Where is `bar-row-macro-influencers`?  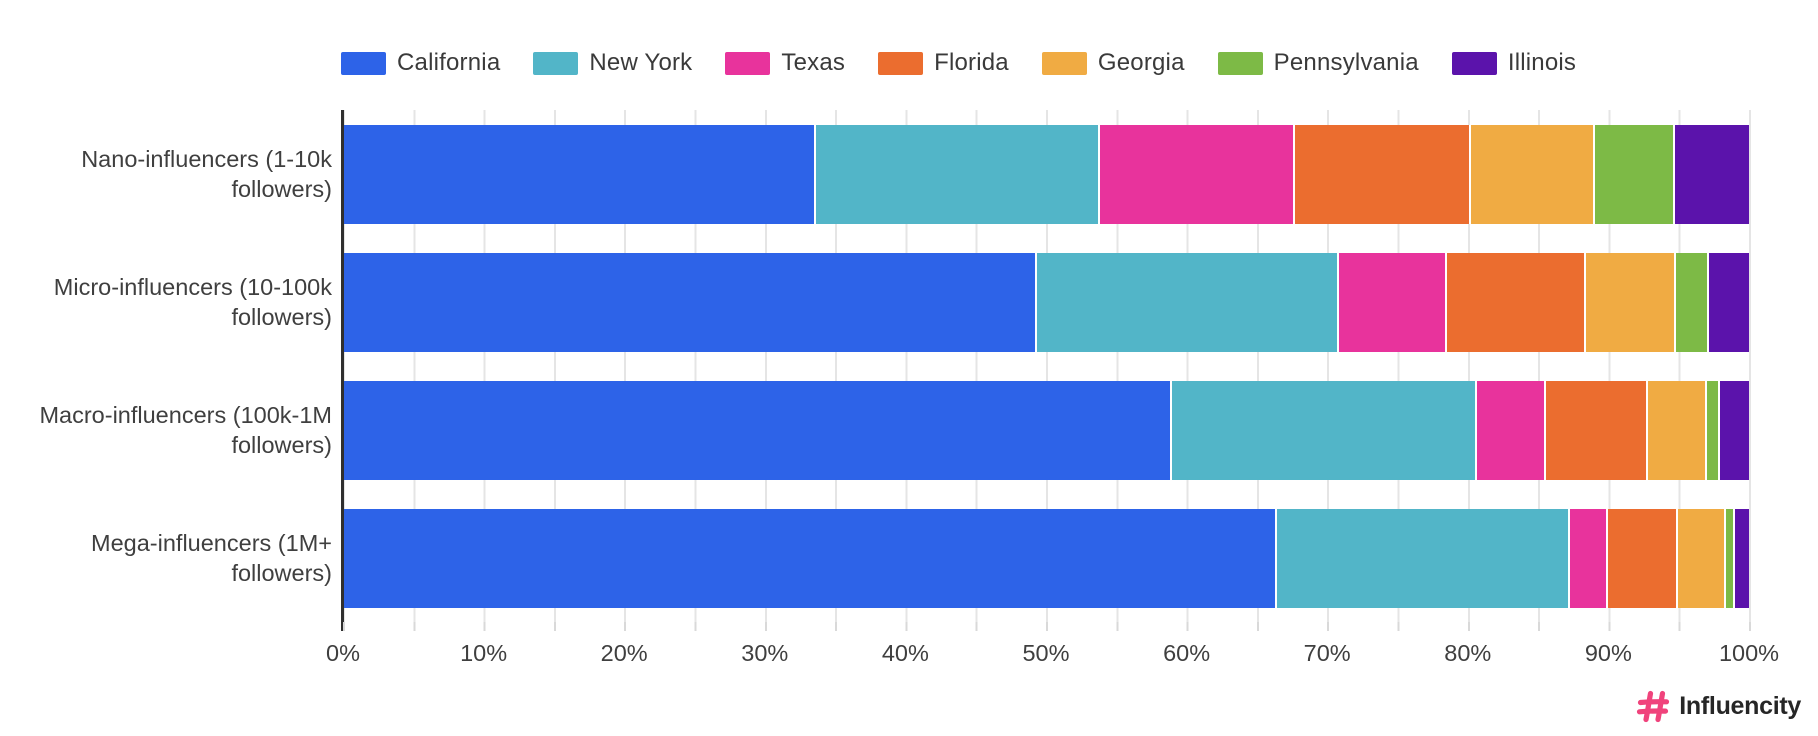
bar-row-macro-influencers is located at coordinates (1046, 430).